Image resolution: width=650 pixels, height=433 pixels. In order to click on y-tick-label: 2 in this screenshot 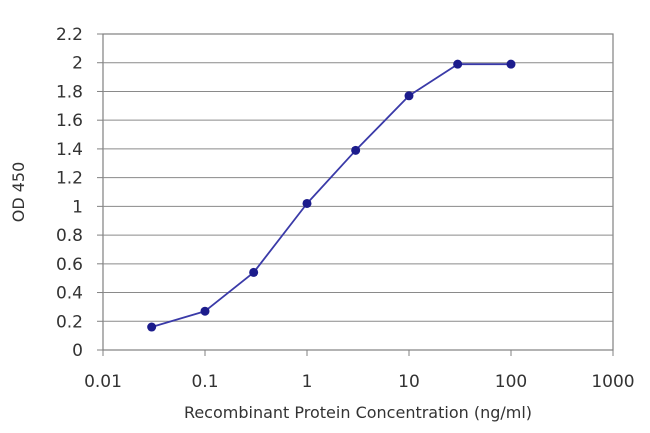, I will do `click(77, 64)`.